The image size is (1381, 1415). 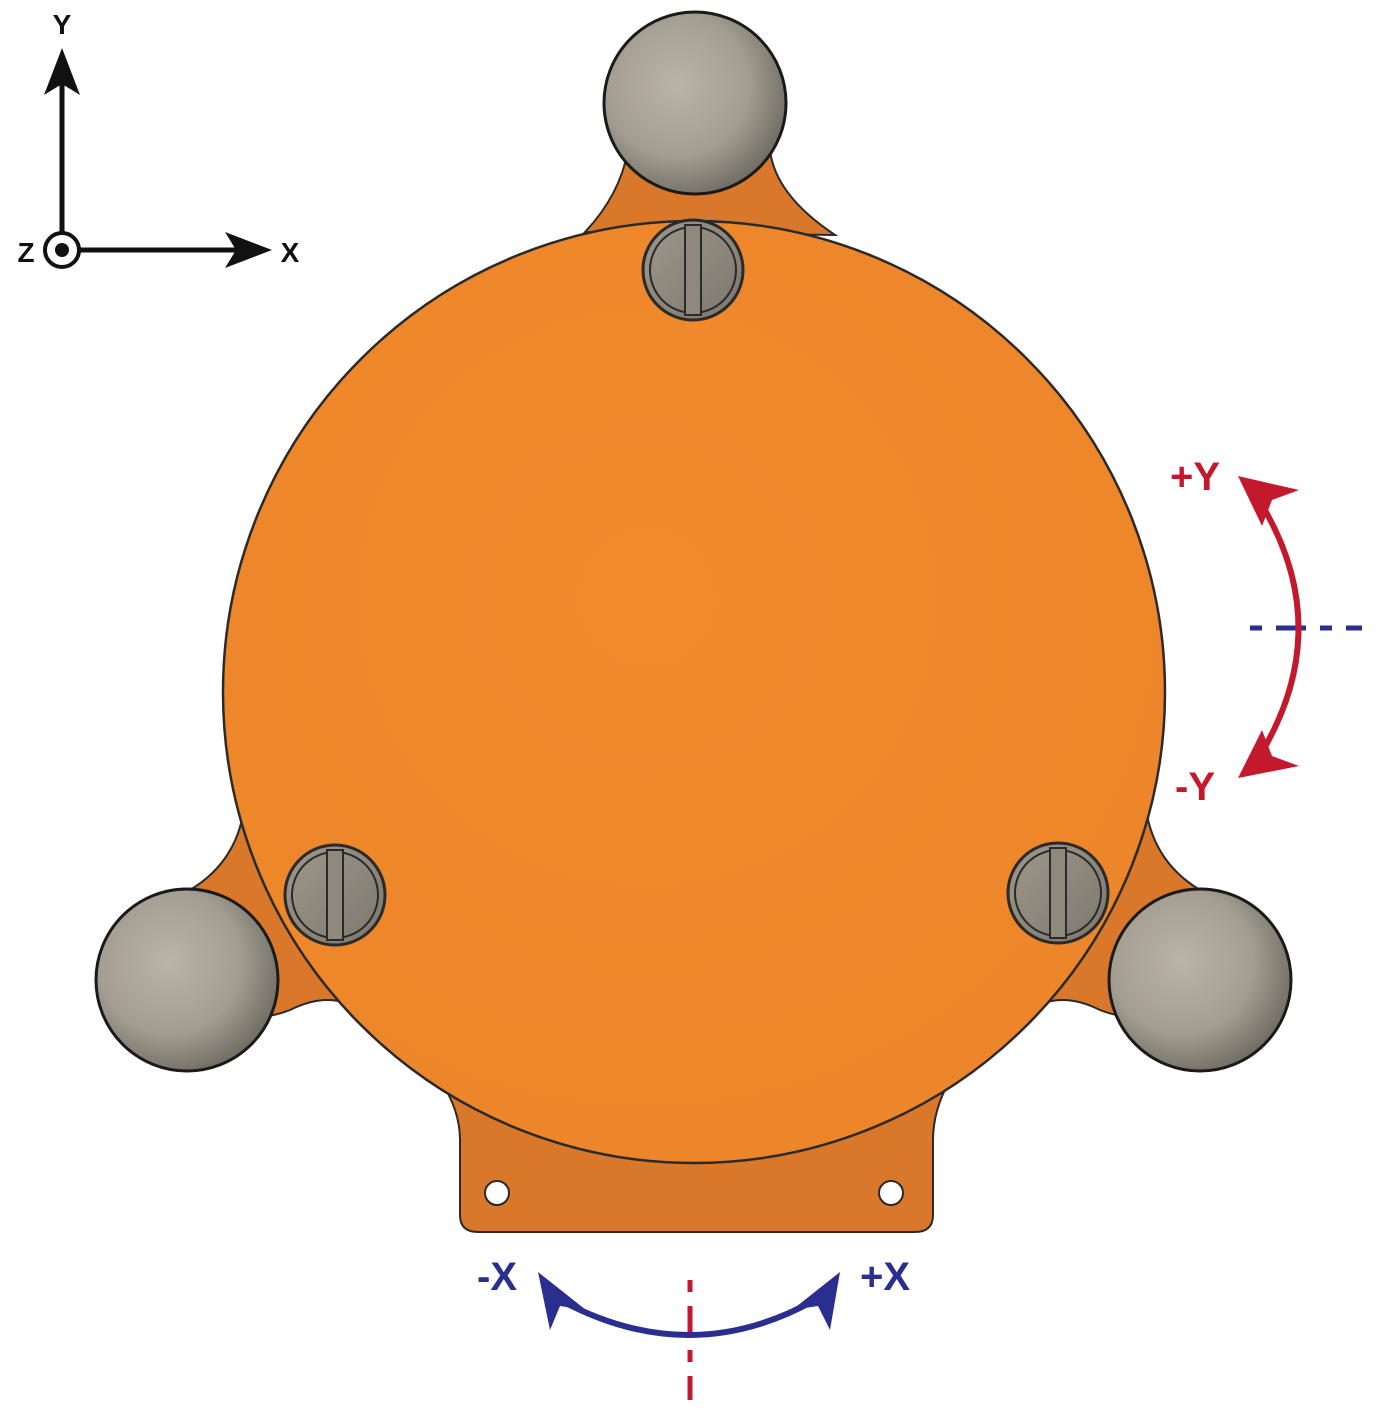 What do you see at coordinates (562, 1301) in the screenshot?
I see `x-minus-arrowhead` at bounding box center [562, 1301].